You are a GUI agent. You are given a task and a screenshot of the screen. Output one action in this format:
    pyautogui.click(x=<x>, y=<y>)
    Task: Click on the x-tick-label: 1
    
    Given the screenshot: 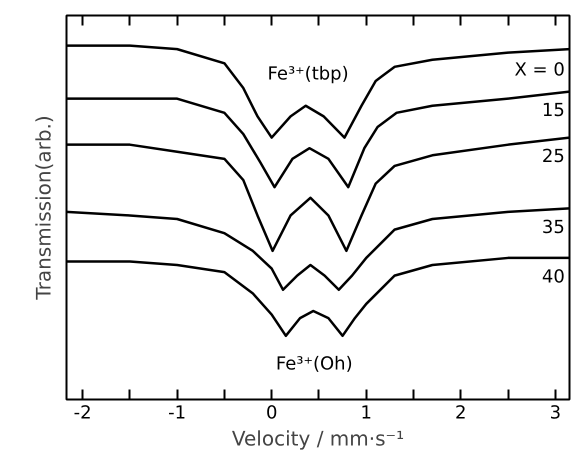 What is the action you would take?
    pyautogui.click(x=366, y=413)
    